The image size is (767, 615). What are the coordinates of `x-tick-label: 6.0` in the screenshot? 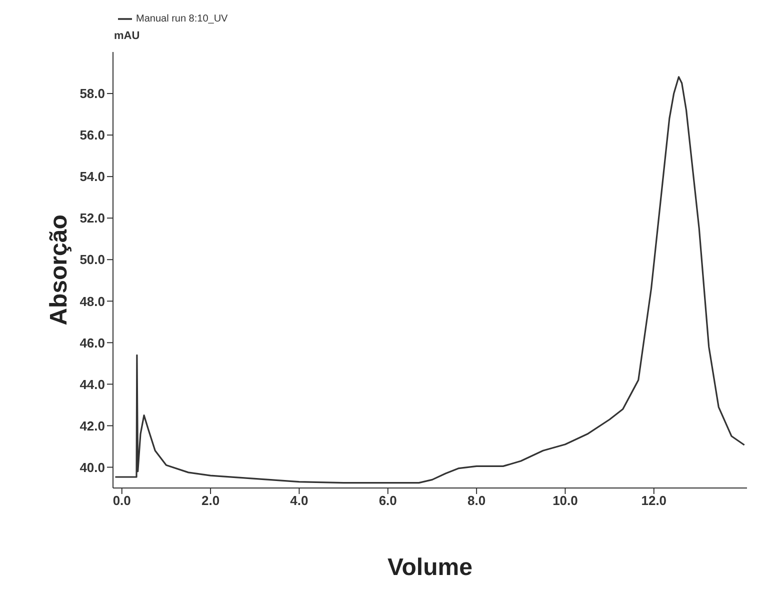 It's located at (387, 500).